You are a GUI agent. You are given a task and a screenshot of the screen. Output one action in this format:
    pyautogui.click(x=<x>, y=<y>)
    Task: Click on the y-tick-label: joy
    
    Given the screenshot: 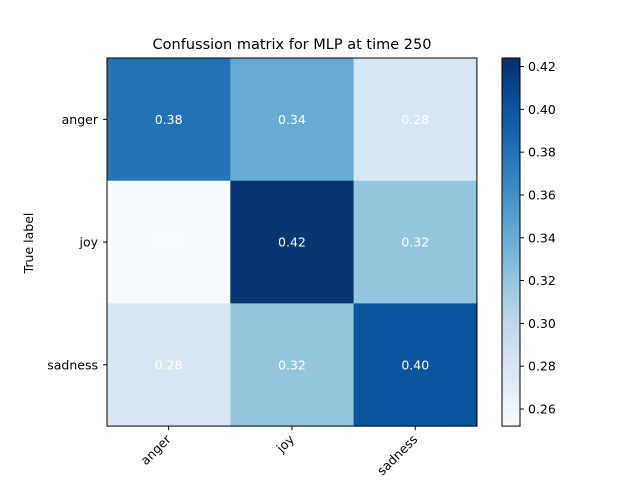 What is the action you would take?
    pyautogui.click(x=88, y=242)
    